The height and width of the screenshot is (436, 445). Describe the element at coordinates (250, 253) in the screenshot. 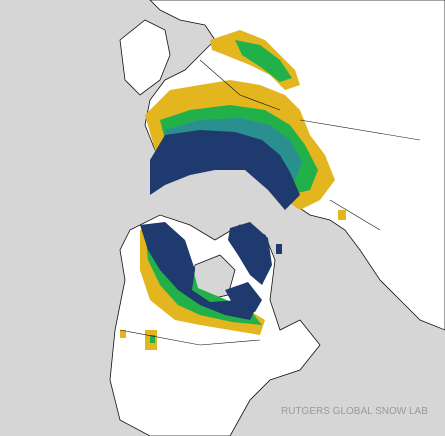

I see `snow-arctic-archipelago` at that location.